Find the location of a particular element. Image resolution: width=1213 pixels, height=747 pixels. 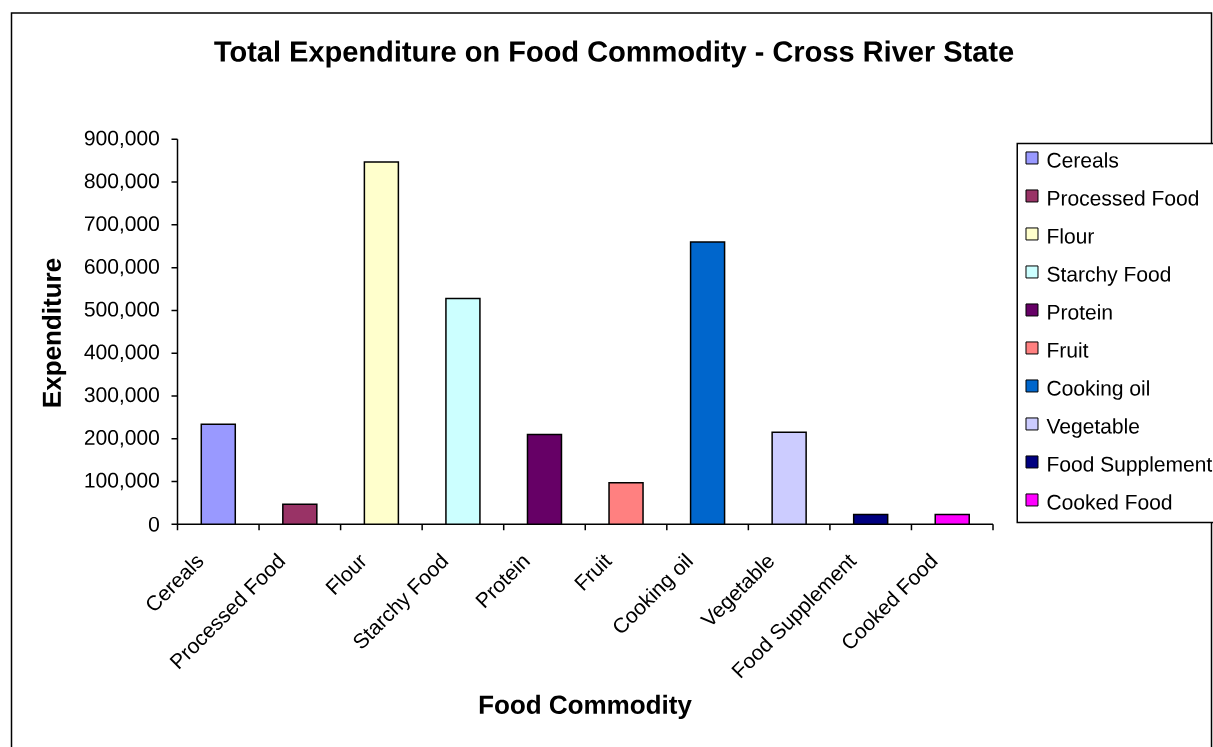

legend-label: Fruit is located at coordinates (1068, 350).